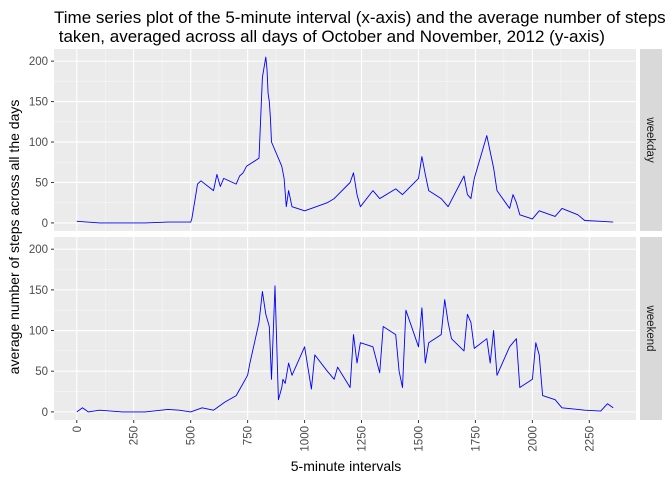 The height and width of the screenshot is (480, 672). I want to click on x-tick-label: 2000, so click(533, 439).